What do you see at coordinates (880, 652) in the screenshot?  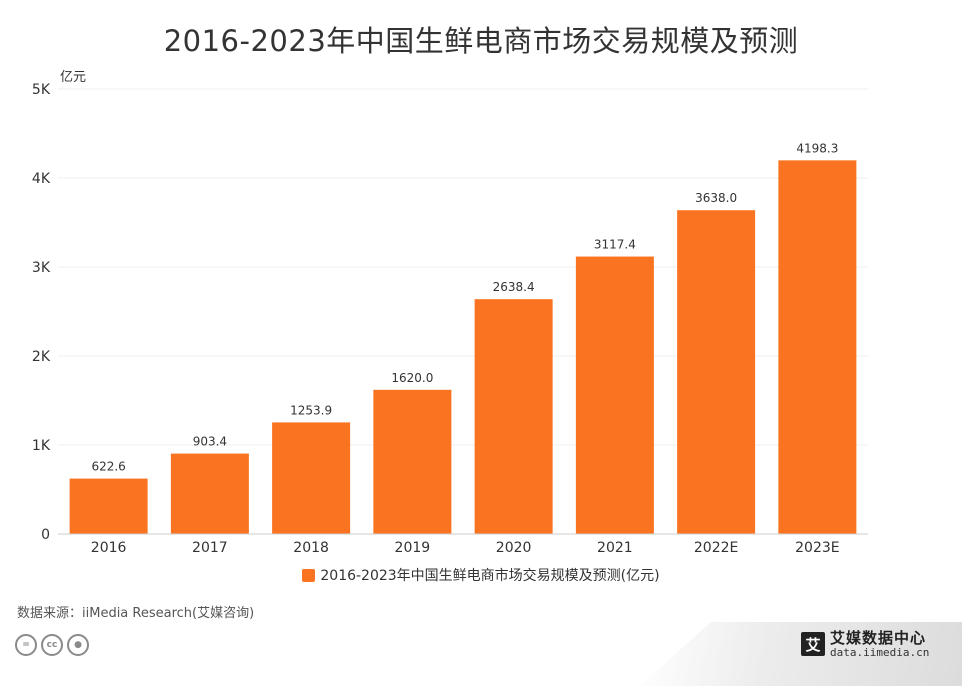 I see `brand-url: data.iimedia.cn` at bounding box center [880, 652].